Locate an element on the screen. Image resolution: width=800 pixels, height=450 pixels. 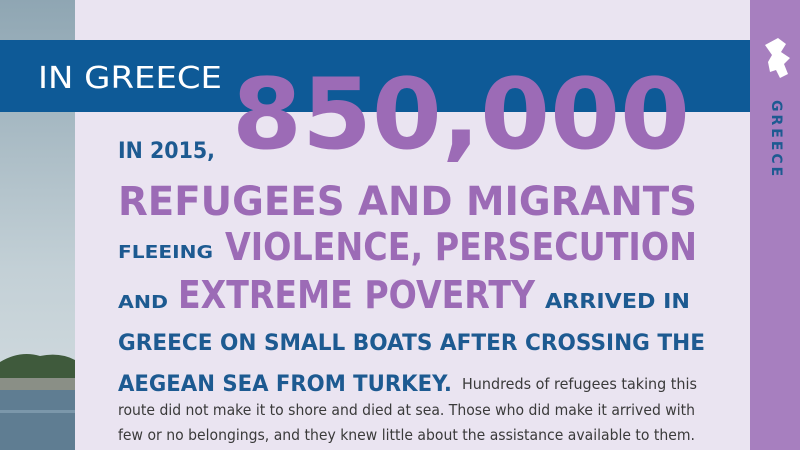
big-number: 850,000 is located at coordinates (461, 115).